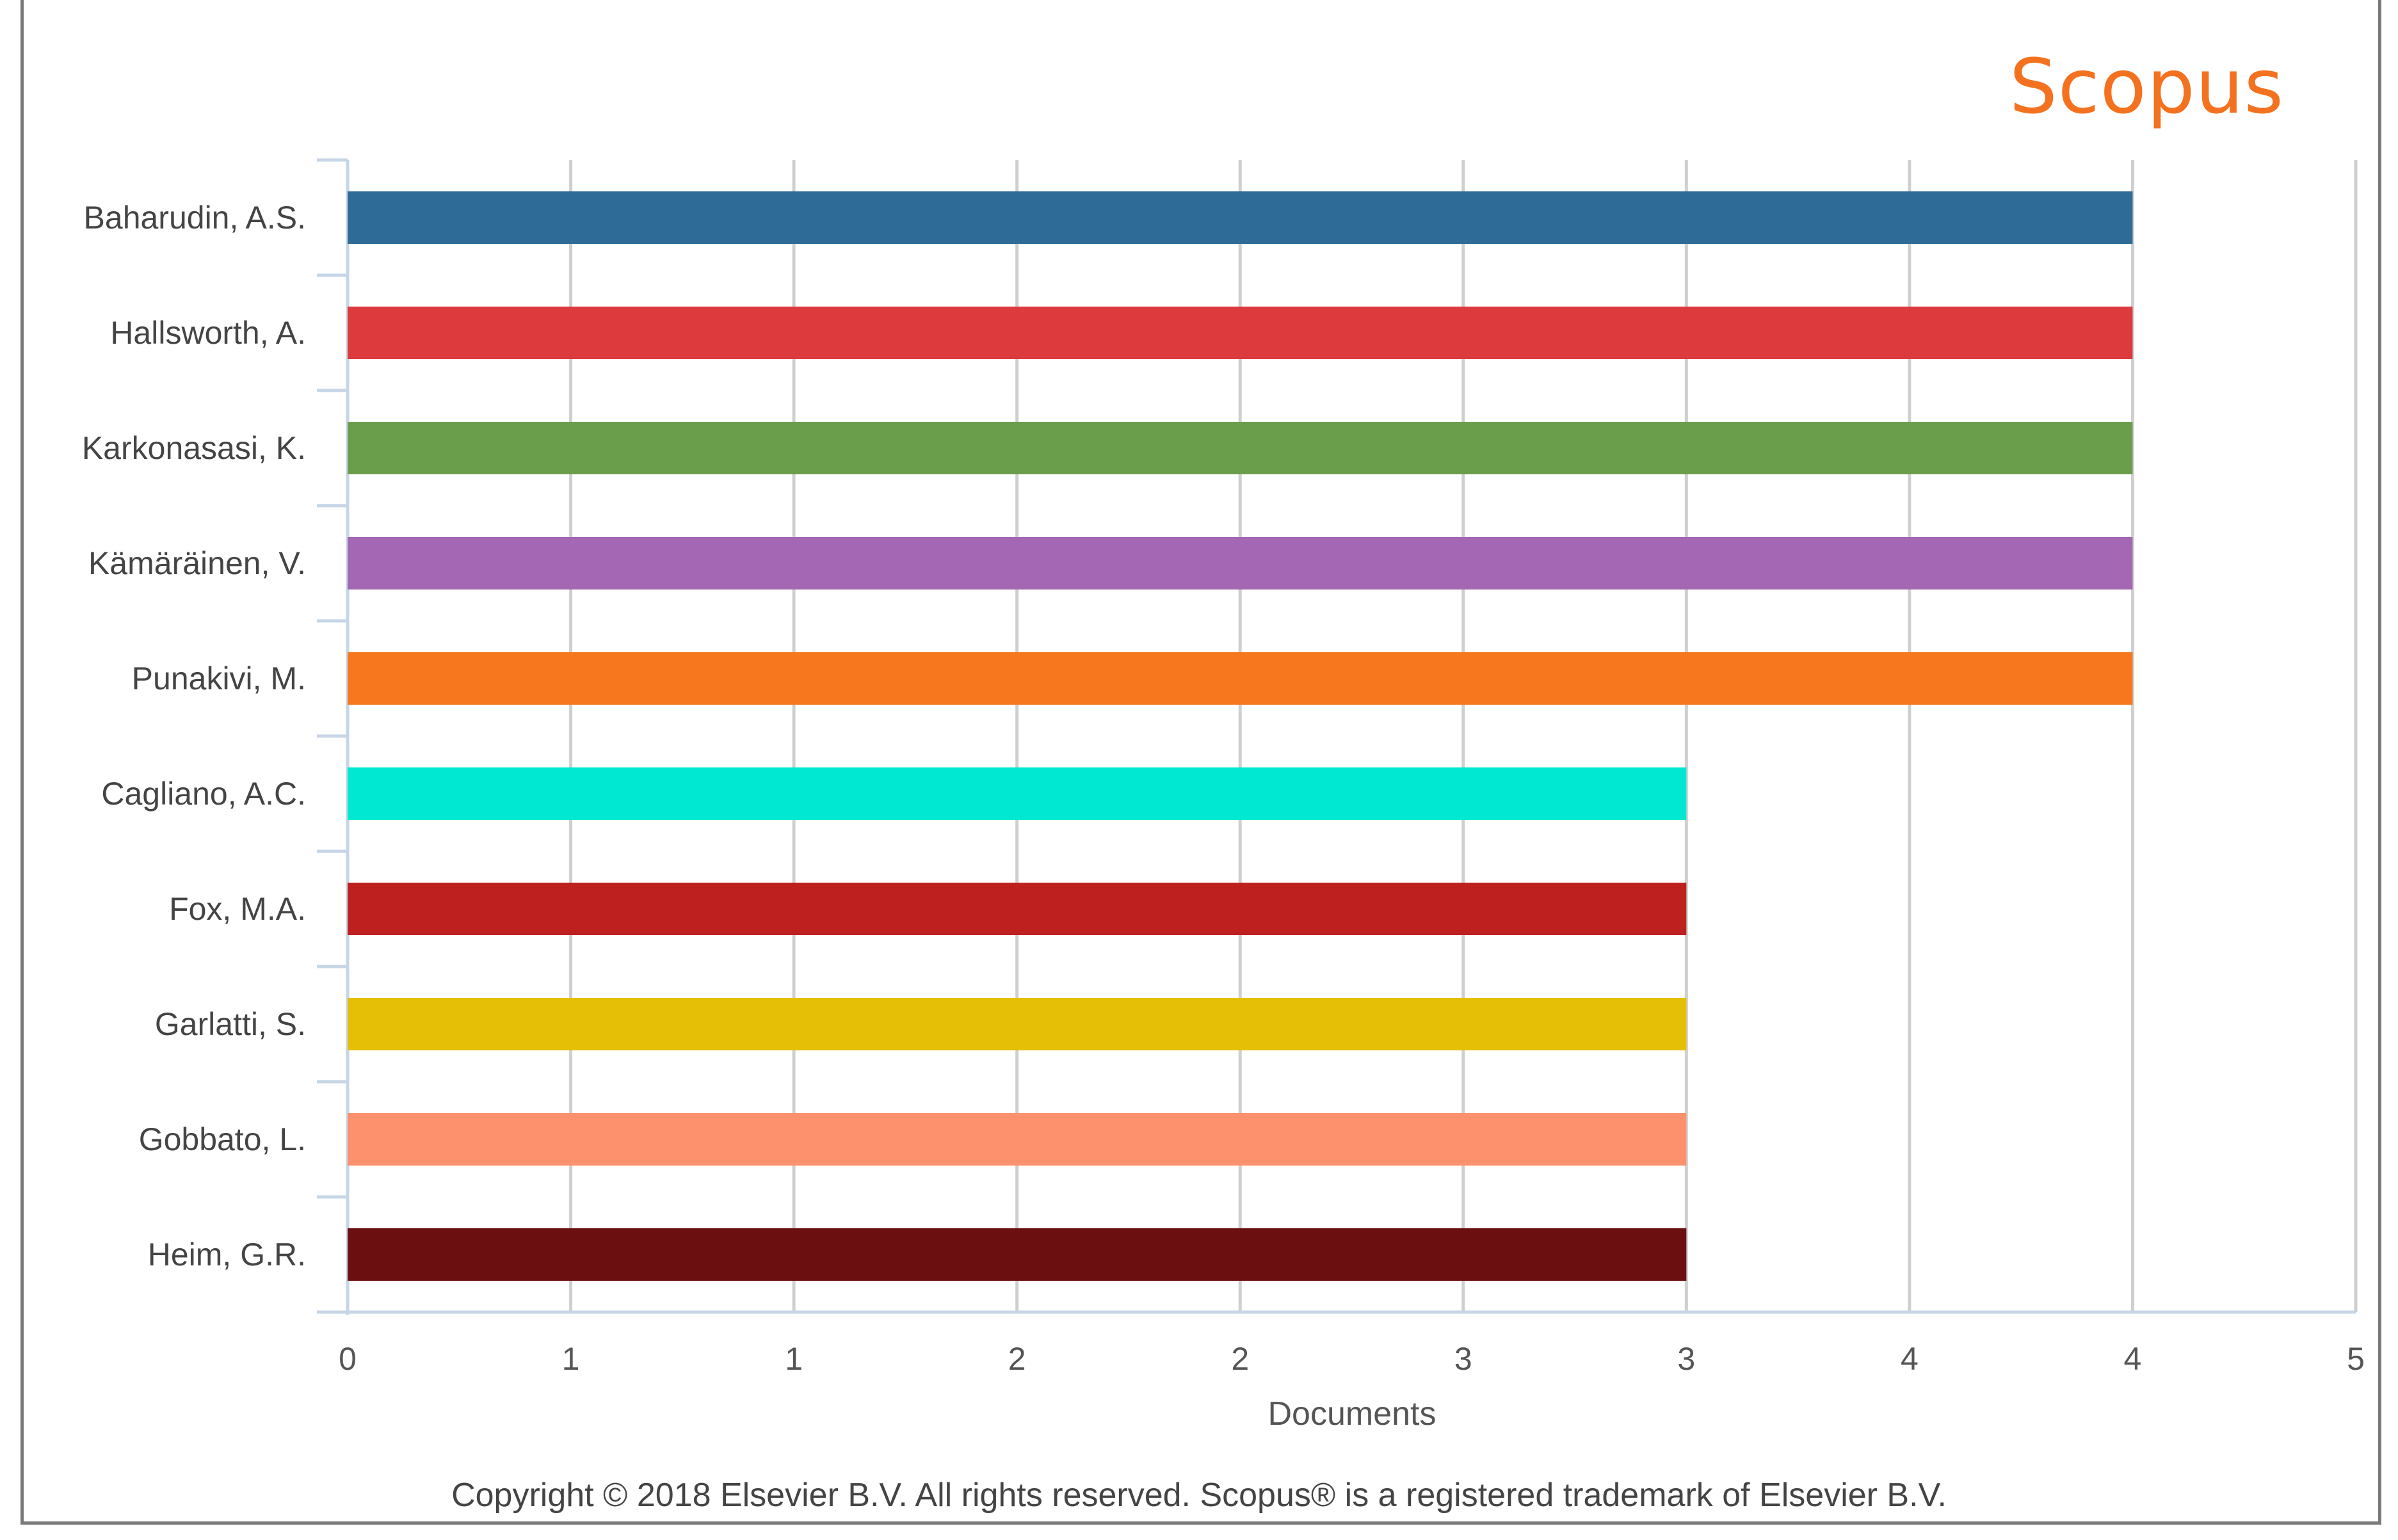  I want to click on x-tick-label-4: 2, so click(1240, 1359).